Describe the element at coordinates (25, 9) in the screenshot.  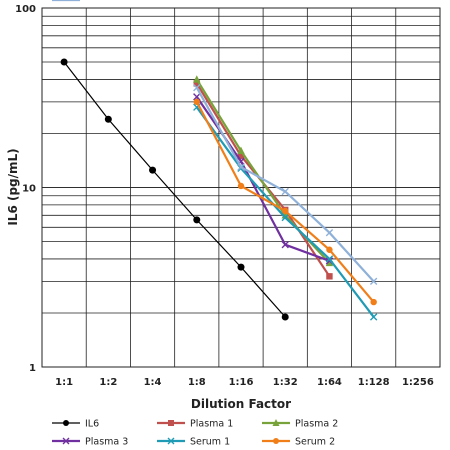
I see `y-tick-label: 100` at that location.